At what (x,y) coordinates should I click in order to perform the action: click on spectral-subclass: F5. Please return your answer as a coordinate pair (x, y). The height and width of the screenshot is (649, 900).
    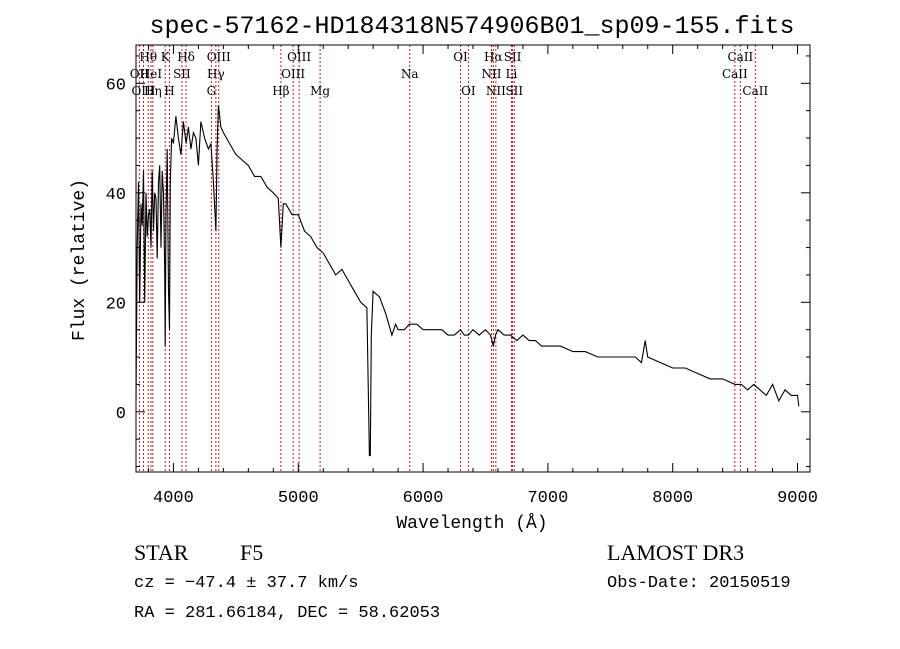
    Looking at the image, I should click on (252, 552).